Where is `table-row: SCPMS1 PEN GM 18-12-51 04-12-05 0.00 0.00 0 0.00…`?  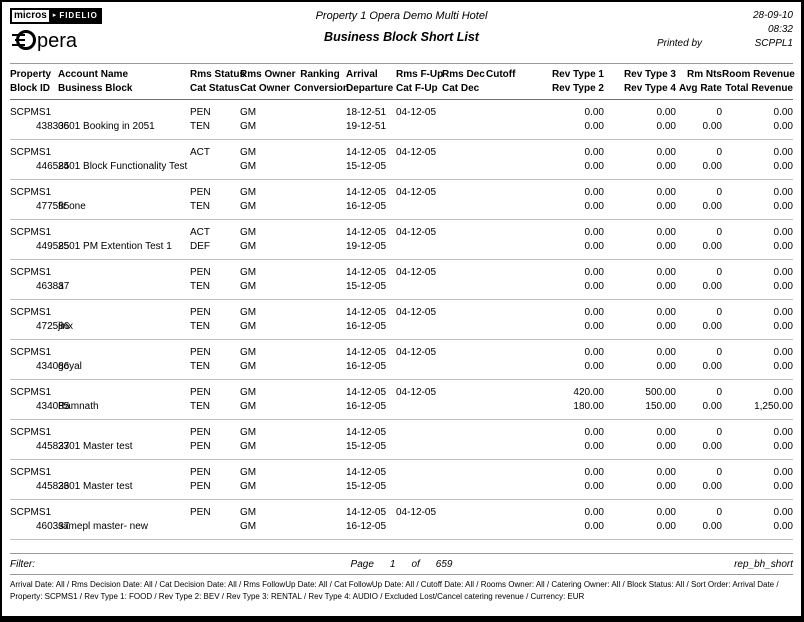 table-row: SCPMS1 PEN GM 18-12-51 04-12-05 0.00 0.00 0 0.00… is located at coordinates (401, 120).